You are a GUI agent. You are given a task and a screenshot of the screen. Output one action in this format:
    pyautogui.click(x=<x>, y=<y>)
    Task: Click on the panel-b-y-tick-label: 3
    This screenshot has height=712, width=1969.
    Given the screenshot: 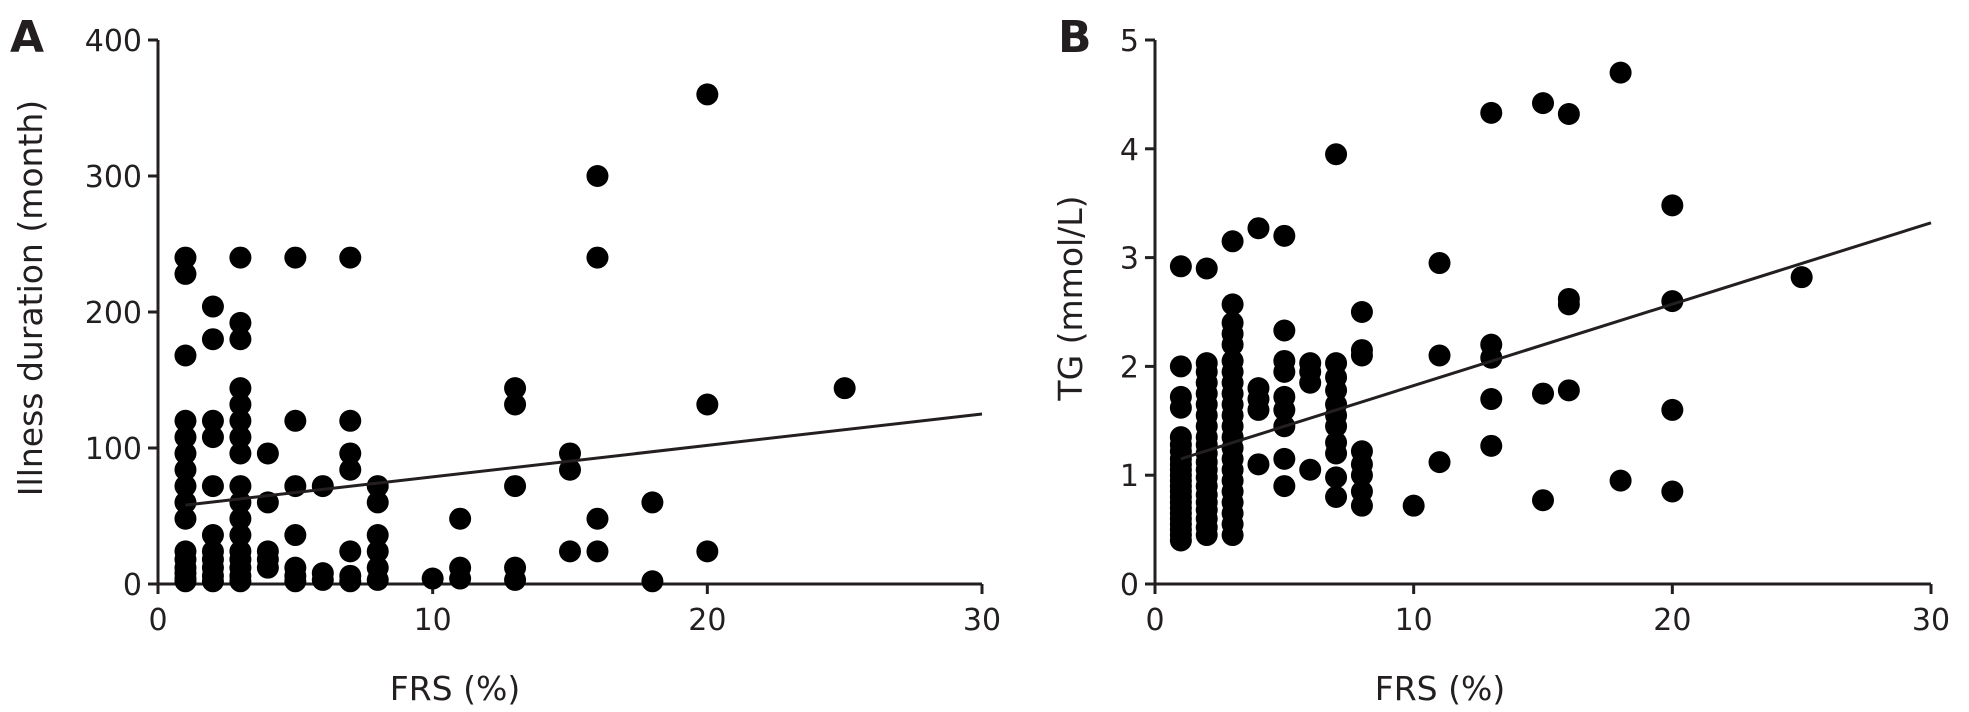 What is the action you would take?
    pyautogui.click(x=1129, y=259)
    